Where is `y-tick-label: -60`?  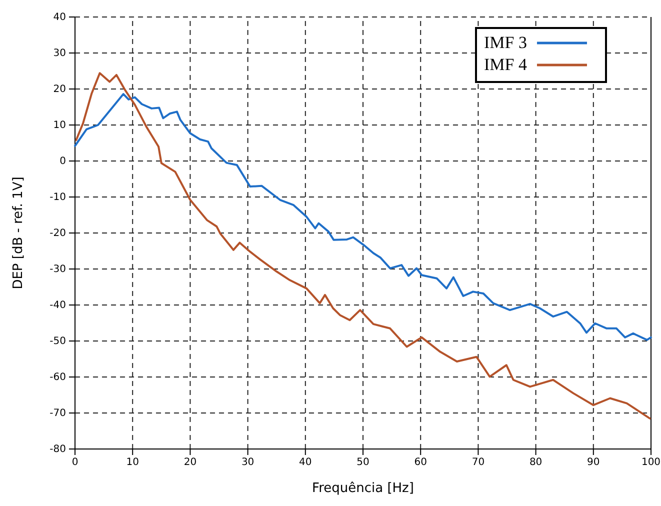 y-tick-label: -60 is located at coordinates (58, 378).